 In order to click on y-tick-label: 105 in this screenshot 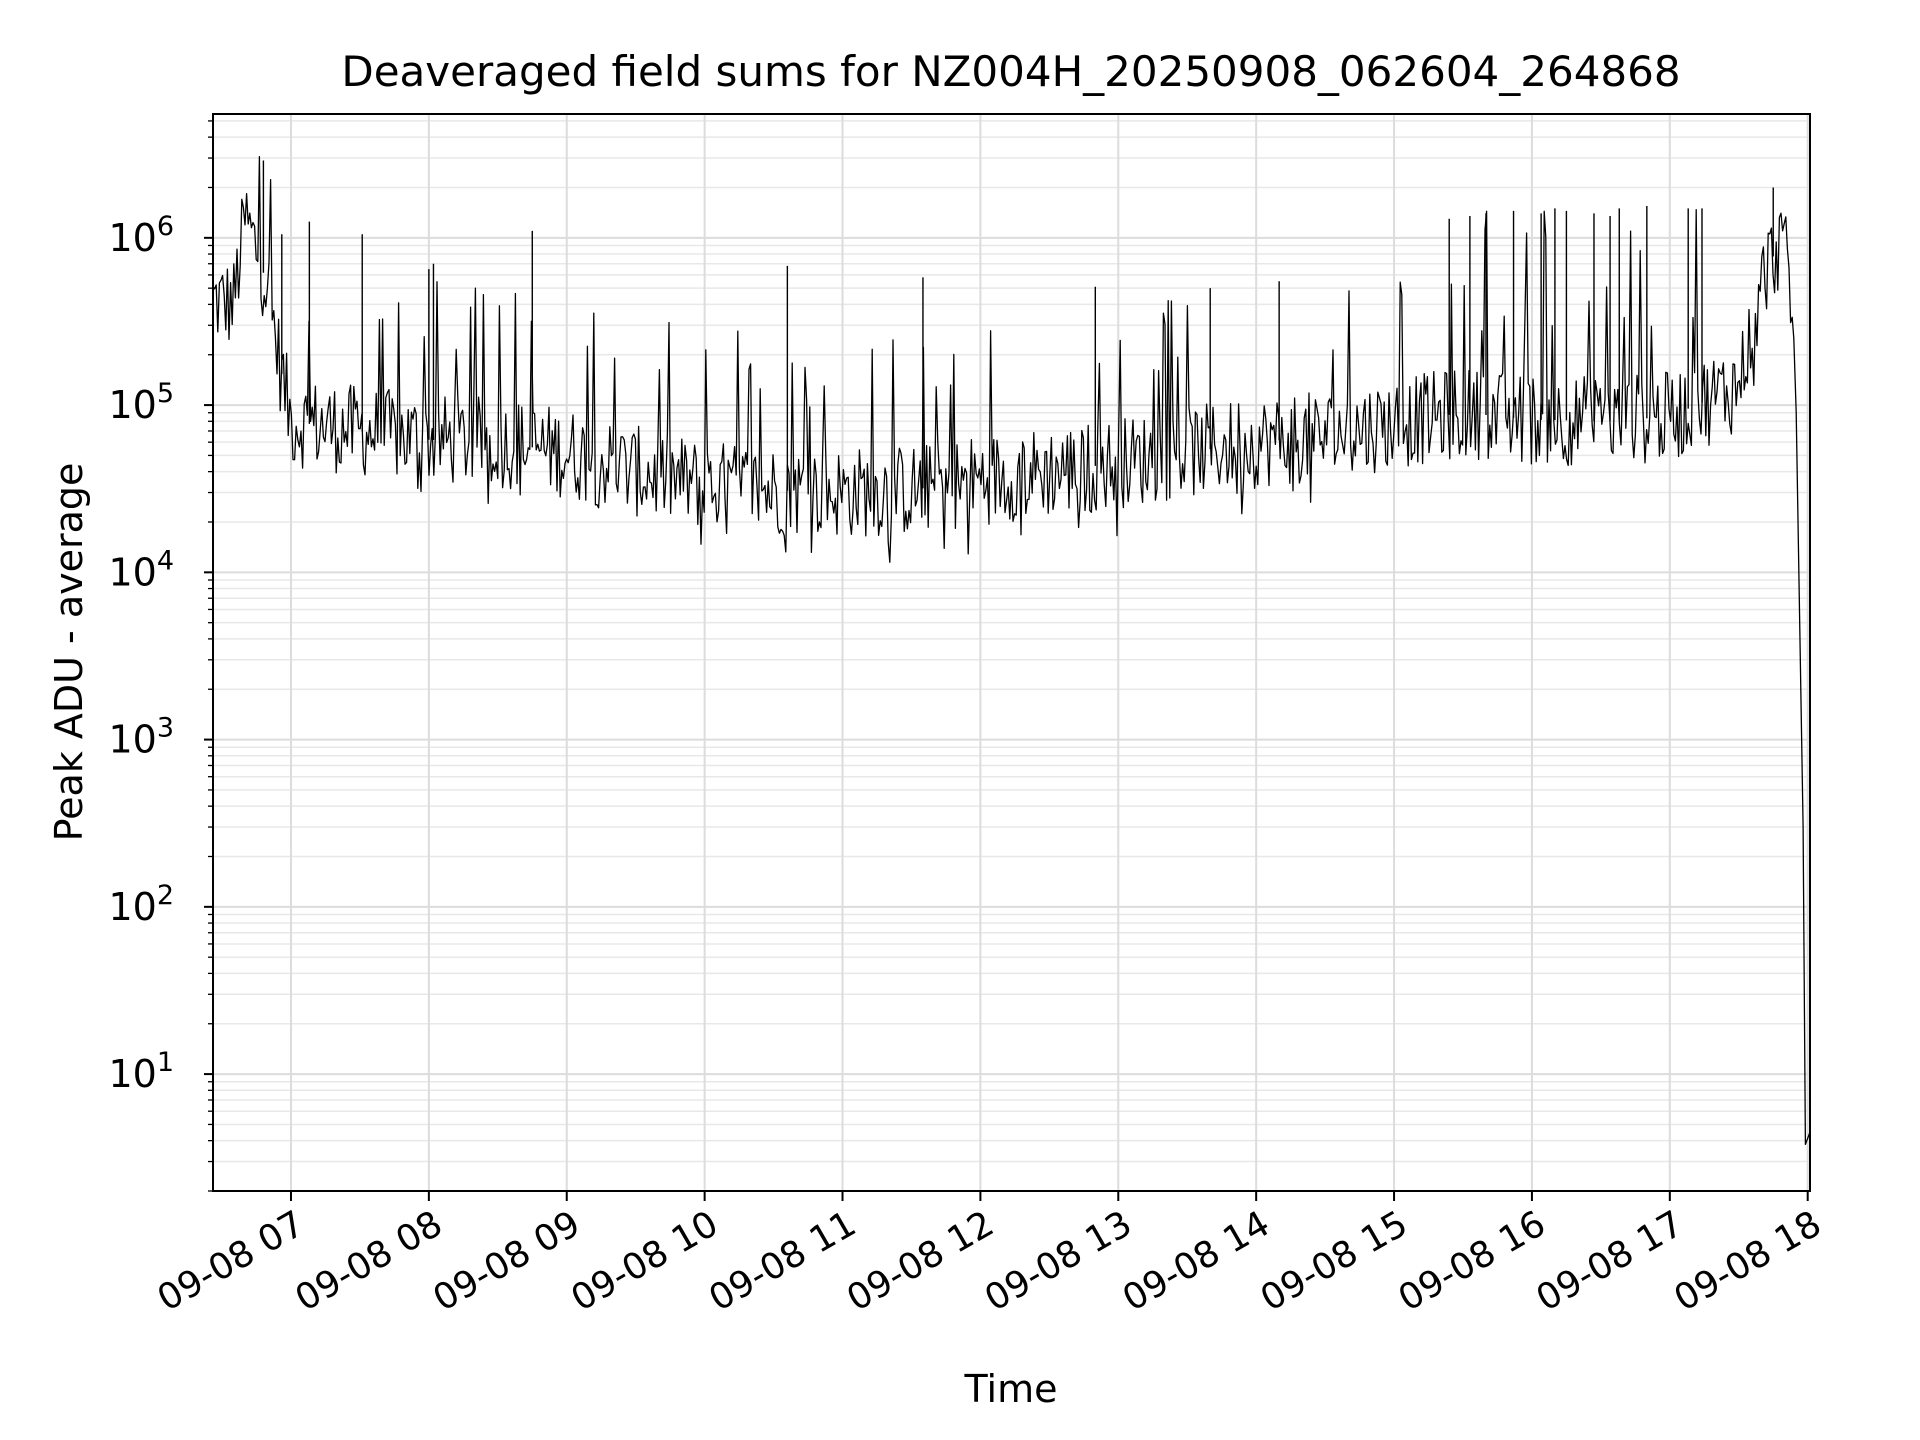, I will do `click(141, 402)`.